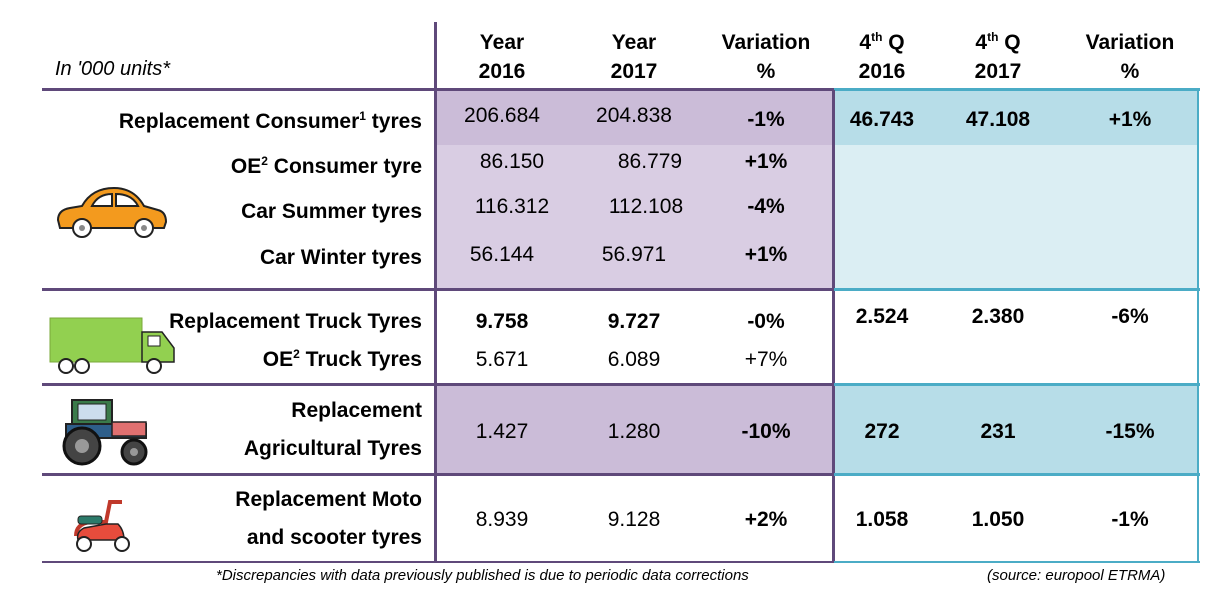 This screenshot has width=1232, height=611. I want to click on label-replacement-truck: Replacement Truck Tyres, so click(295, 321).